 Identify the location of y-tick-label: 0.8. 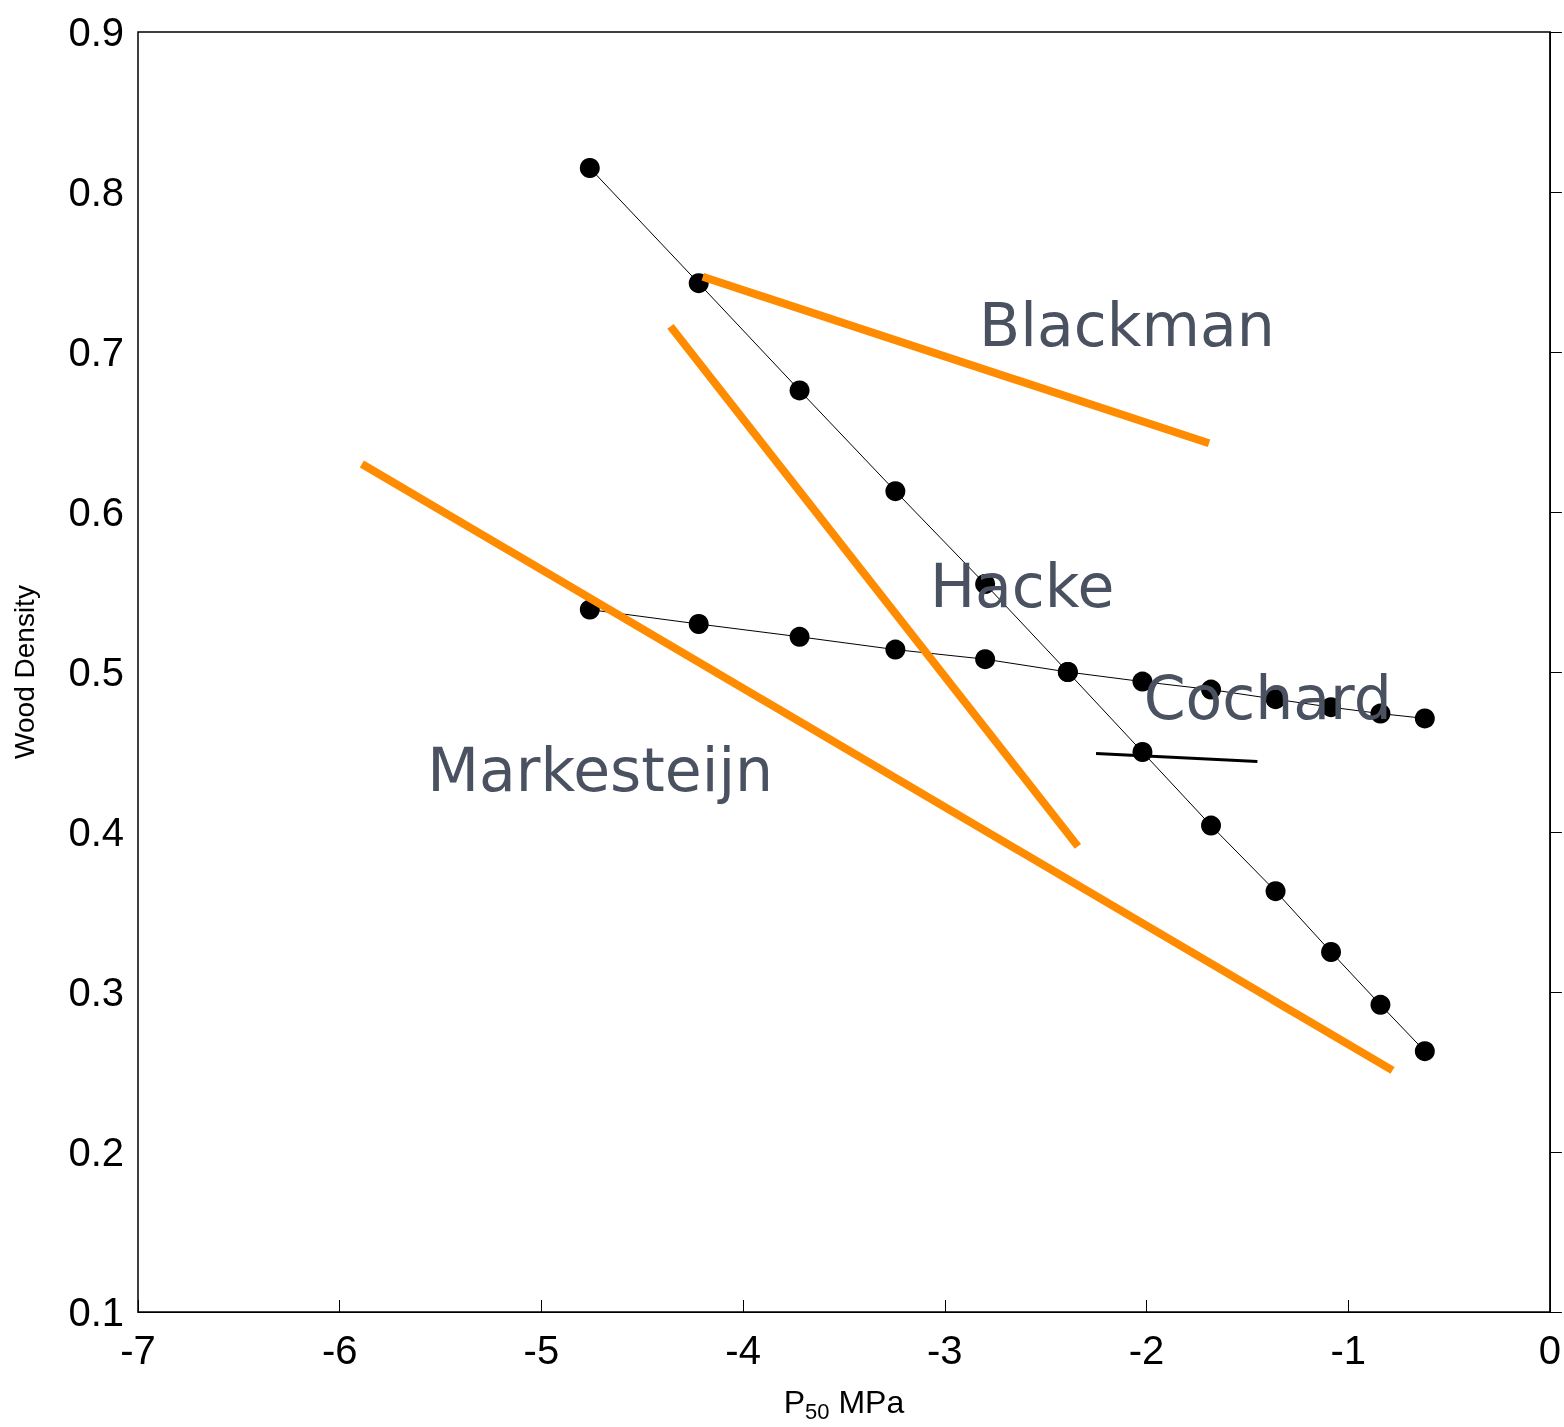
(96, 192).